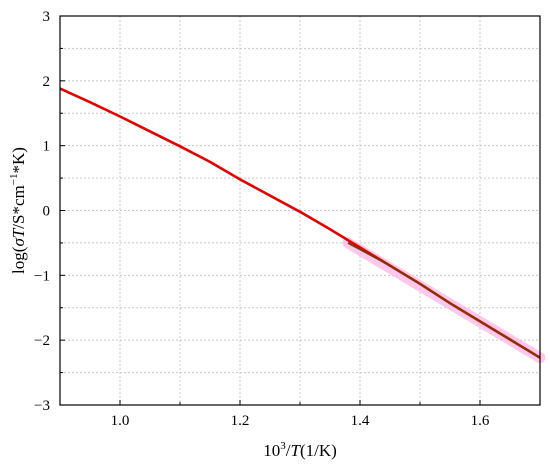 The image size is (550, 469). What do you see at coordinates (300, 450) in the screenshot?
I see `x-axis-title: 103/T(1/K)` at bounding box center [300, 450].